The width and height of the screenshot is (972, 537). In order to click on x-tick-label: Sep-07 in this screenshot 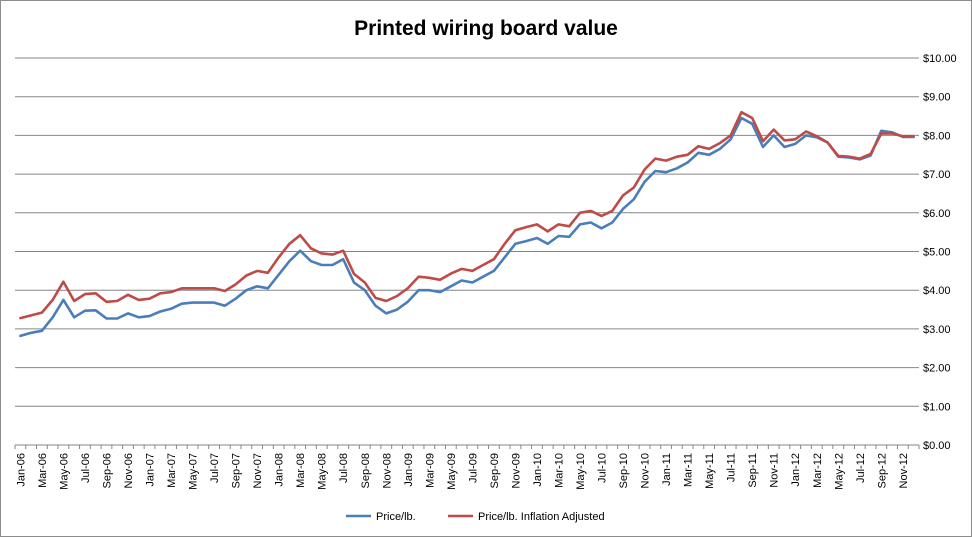, I will do `click(237, 470)`.